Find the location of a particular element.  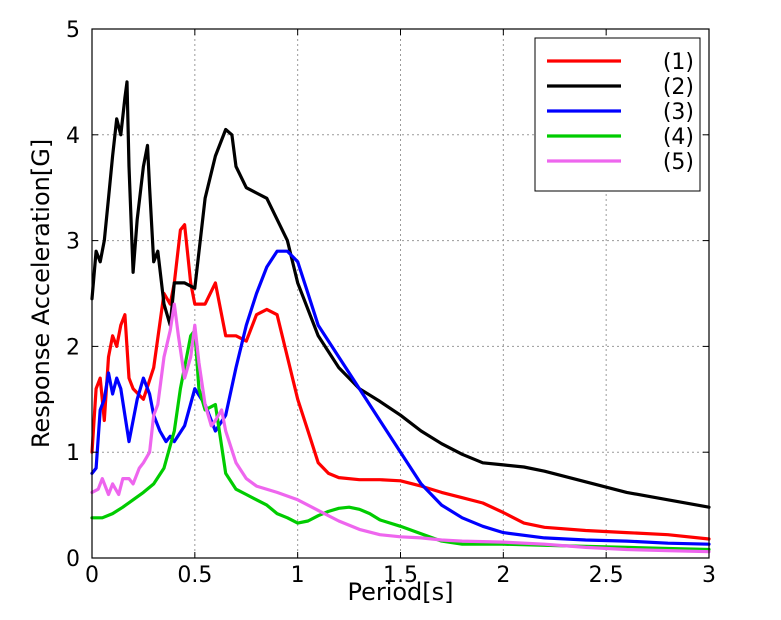

x-tick-label: 1 is located at coordinates (298, 575).